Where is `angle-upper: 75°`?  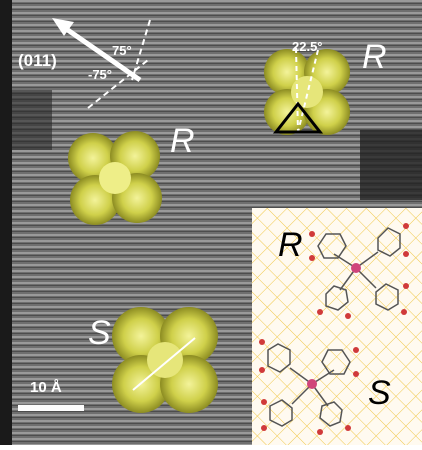 angle-upper: 75° is located at coordinates (122, 50).